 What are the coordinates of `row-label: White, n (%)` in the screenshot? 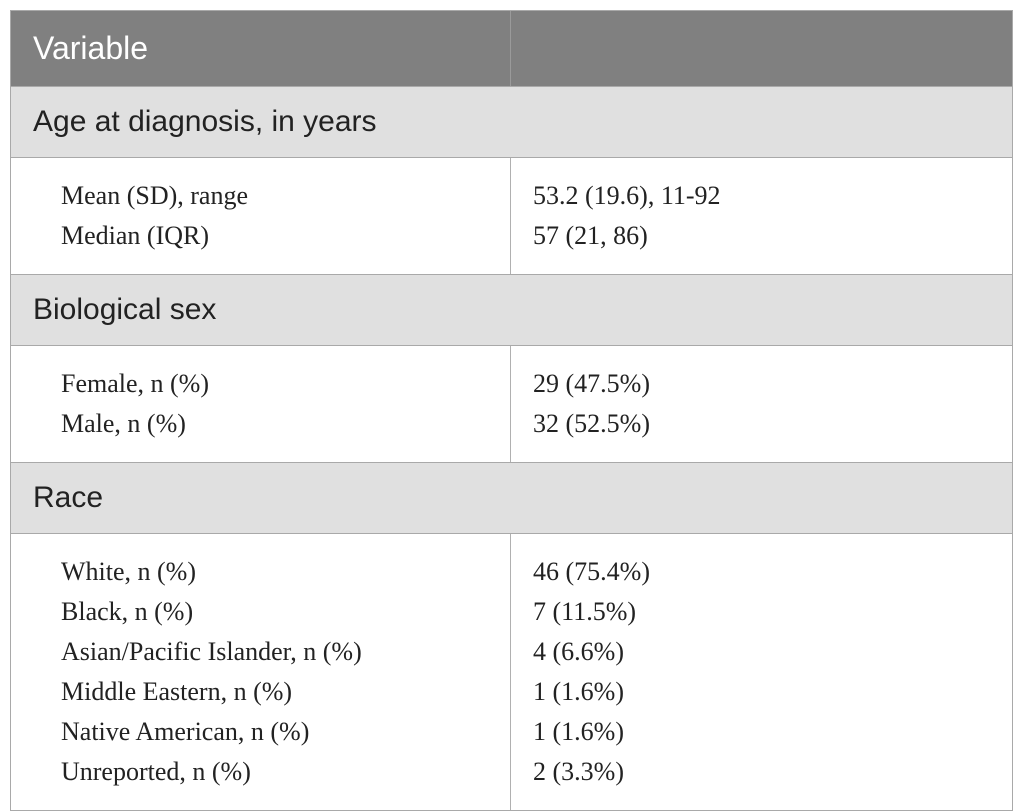 It's located at (129, 571).